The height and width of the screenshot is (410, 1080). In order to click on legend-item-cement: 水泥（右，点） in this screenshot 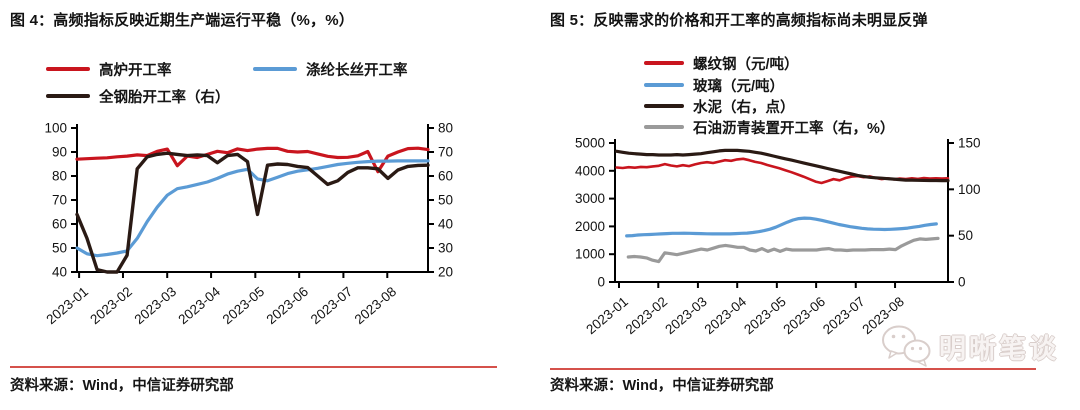, I will do `click(719, 106)`.